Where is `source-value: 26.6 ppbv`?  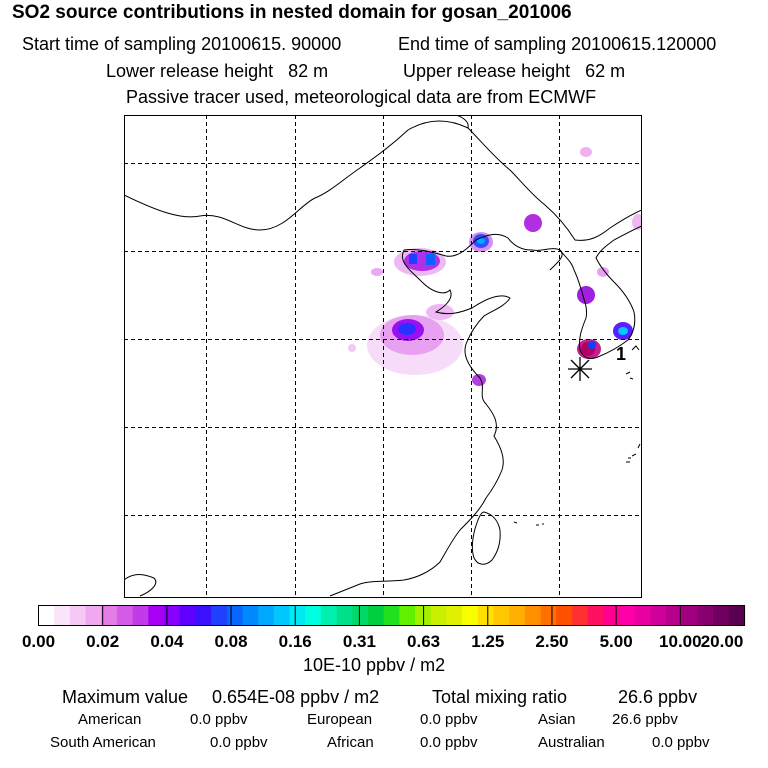
source-value: 26.6 ppbv is located at coordinates (645, 719).